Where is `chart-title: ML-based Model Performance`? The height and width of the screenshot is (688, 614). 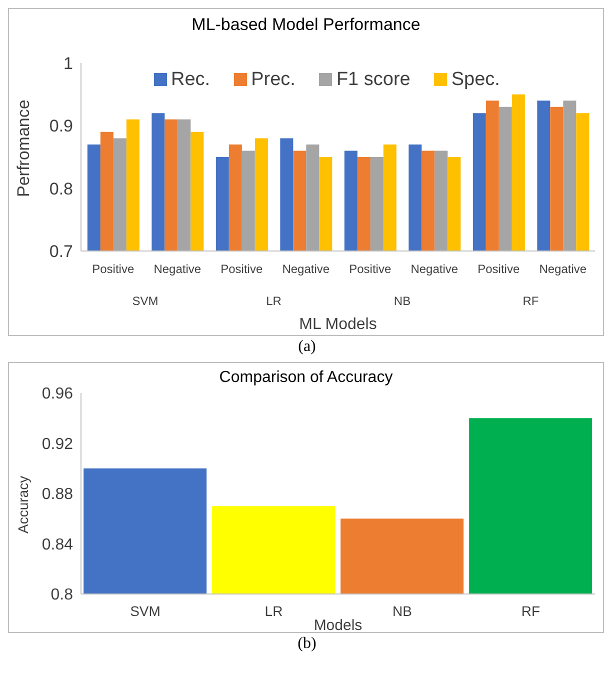 chart-title: ML-based Model Performance is located at coordinates (306, 25).